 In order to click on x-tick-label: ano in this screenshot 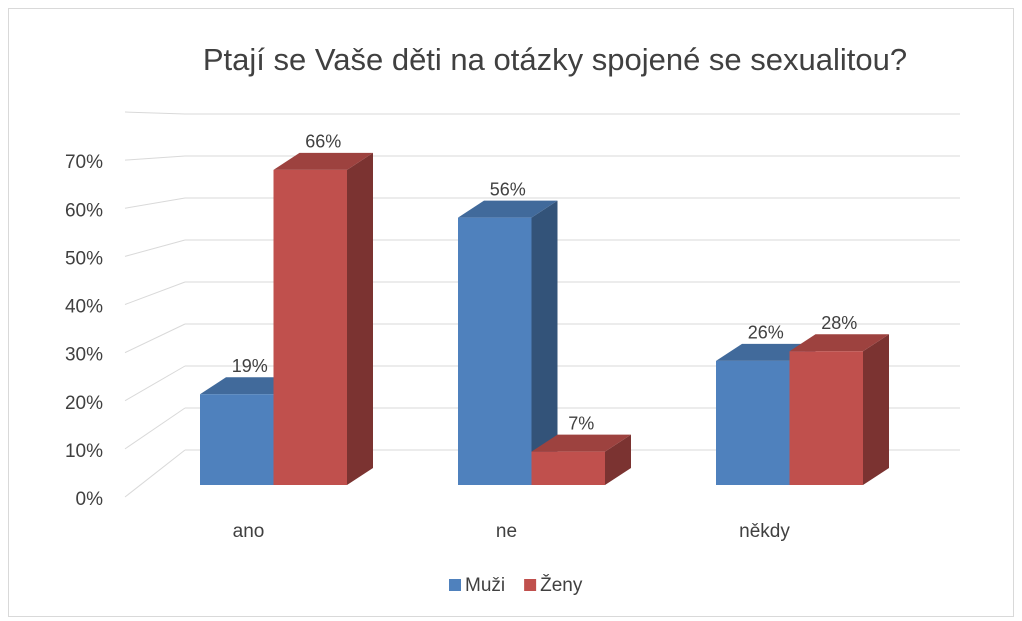, I will do `click(249, 531)`.